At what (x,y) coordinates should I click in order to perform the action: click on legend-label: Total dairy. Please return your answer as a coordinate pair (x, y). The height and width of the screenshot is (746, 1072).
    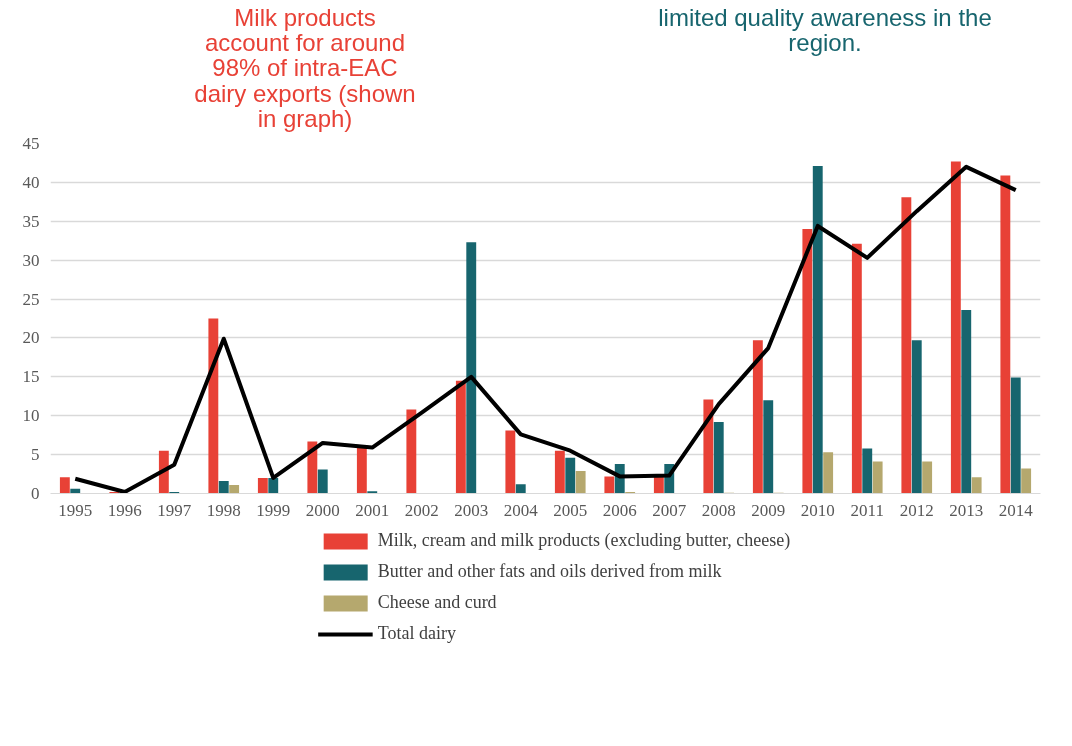
    Looking at the image, I should click on (416, 633).